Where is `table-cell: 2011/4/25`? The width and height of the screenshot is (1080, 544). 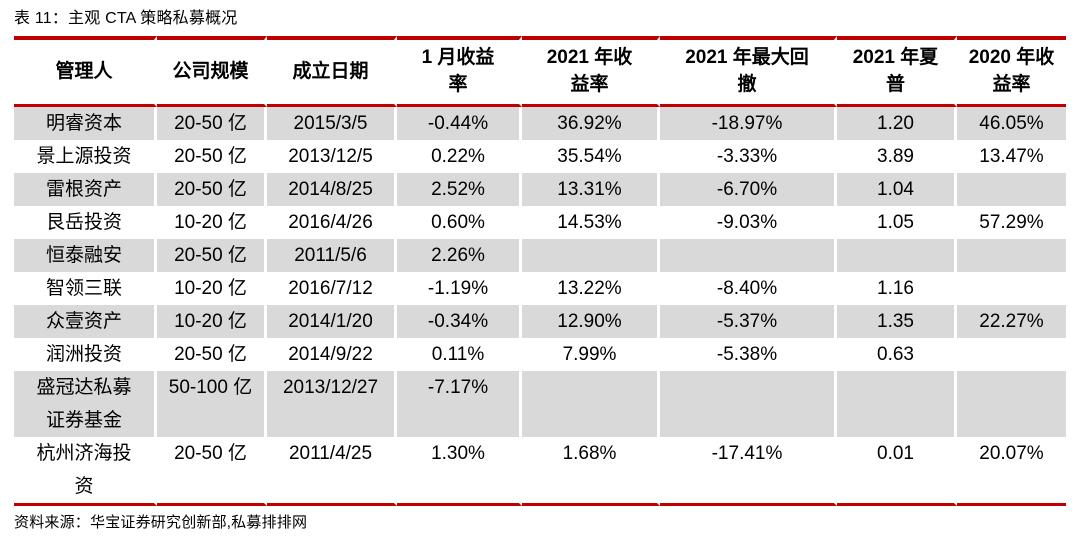 table-cell: 2011/4/25 is located at coordinates (332, 471).